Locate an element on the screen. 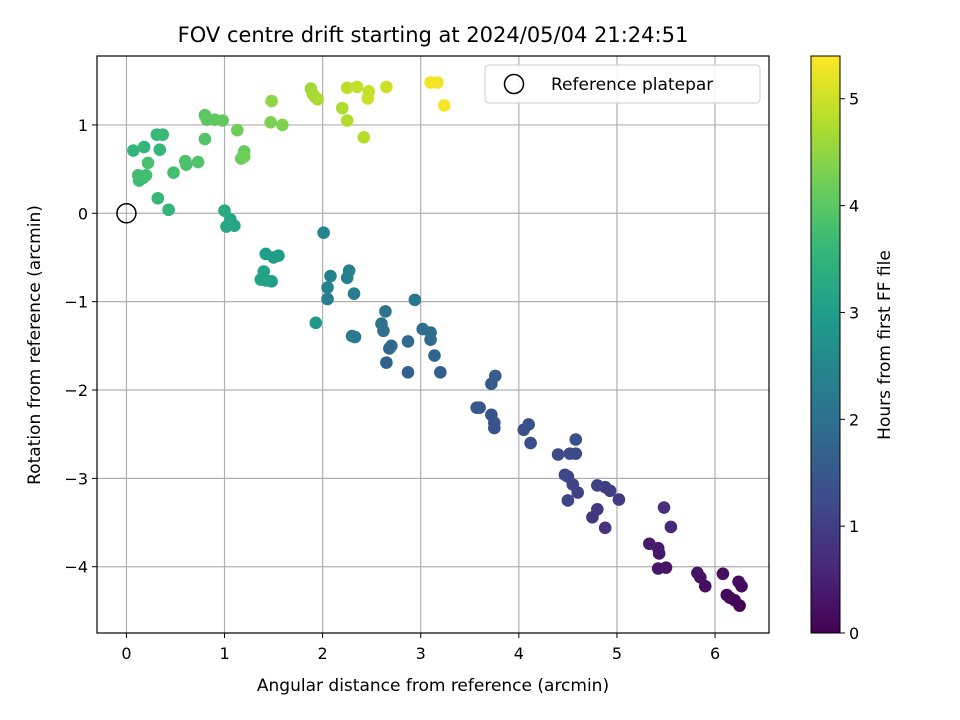  y-tick-label: 0 is located at coordinates (83, 213).